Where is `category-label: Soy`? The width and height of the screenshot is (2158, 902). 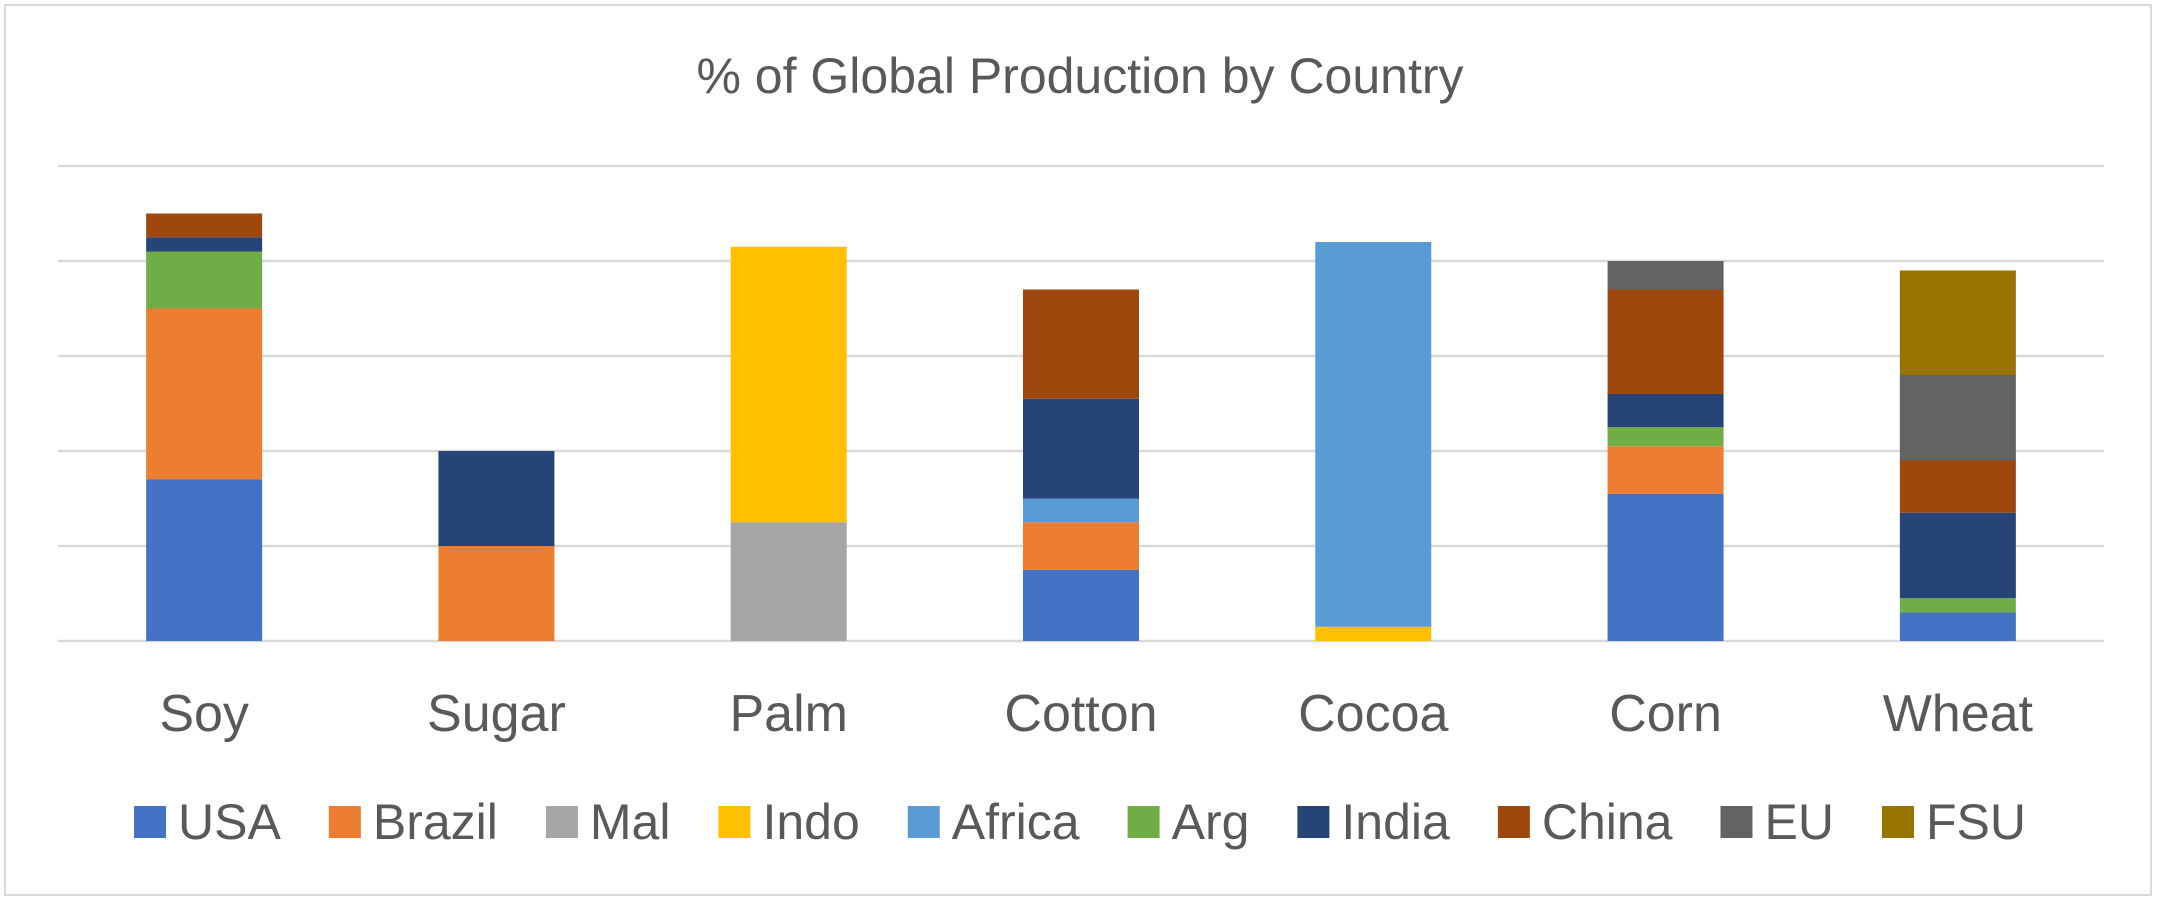
category-label: Soy is located at coordinates (204, 714).